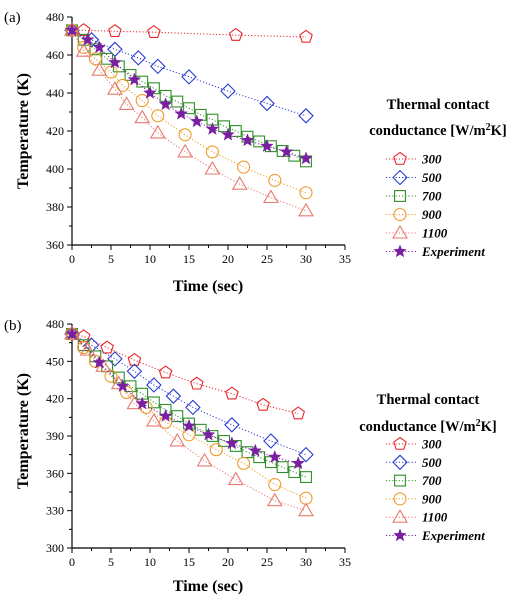 This screenshot has height=602, width=522. I want to click on legend-label-a-900: 900, so click(432, 214).